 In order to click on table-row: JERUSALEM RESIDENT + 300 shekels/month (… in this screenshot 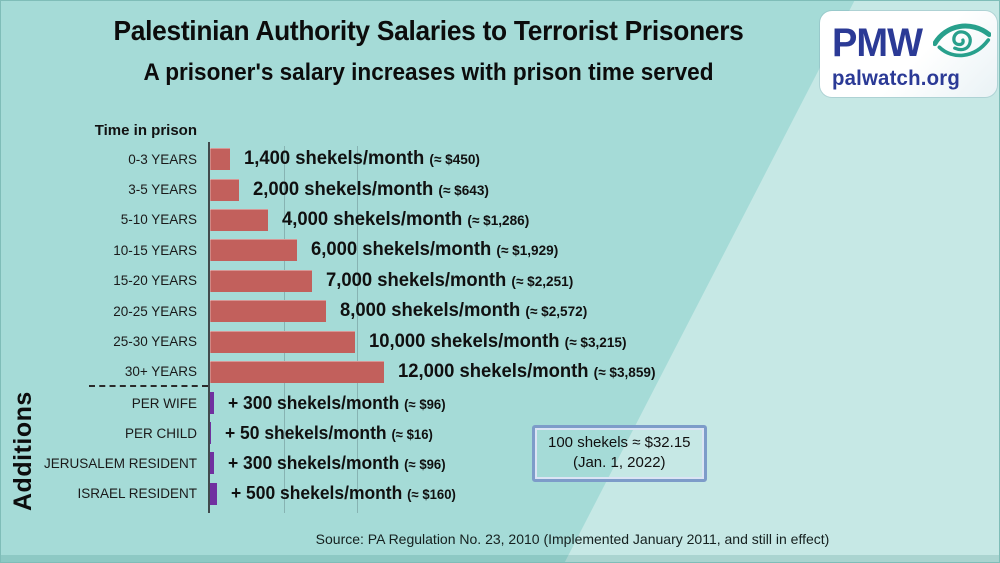, I will do `click(500, 463)`.